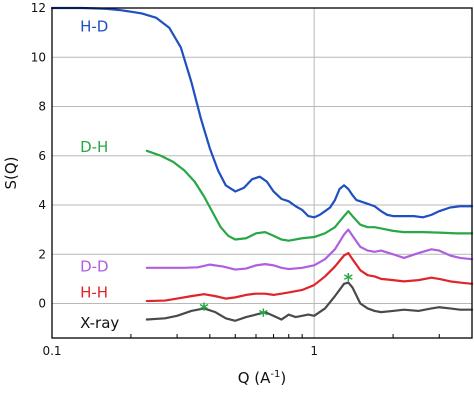  I want to click on annotations: * * *, so click(276, 298).